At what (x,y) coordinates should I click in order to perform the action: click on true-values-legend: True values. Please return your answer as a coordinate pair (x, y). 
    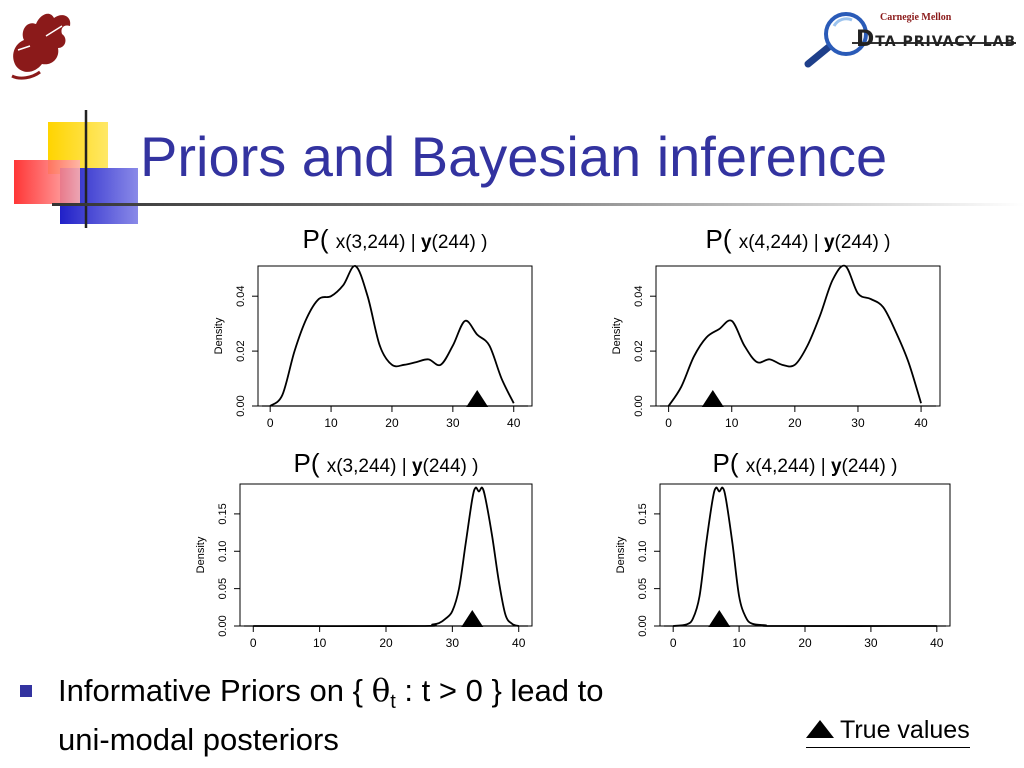
    Looking at the image, I should click on (888, 732).